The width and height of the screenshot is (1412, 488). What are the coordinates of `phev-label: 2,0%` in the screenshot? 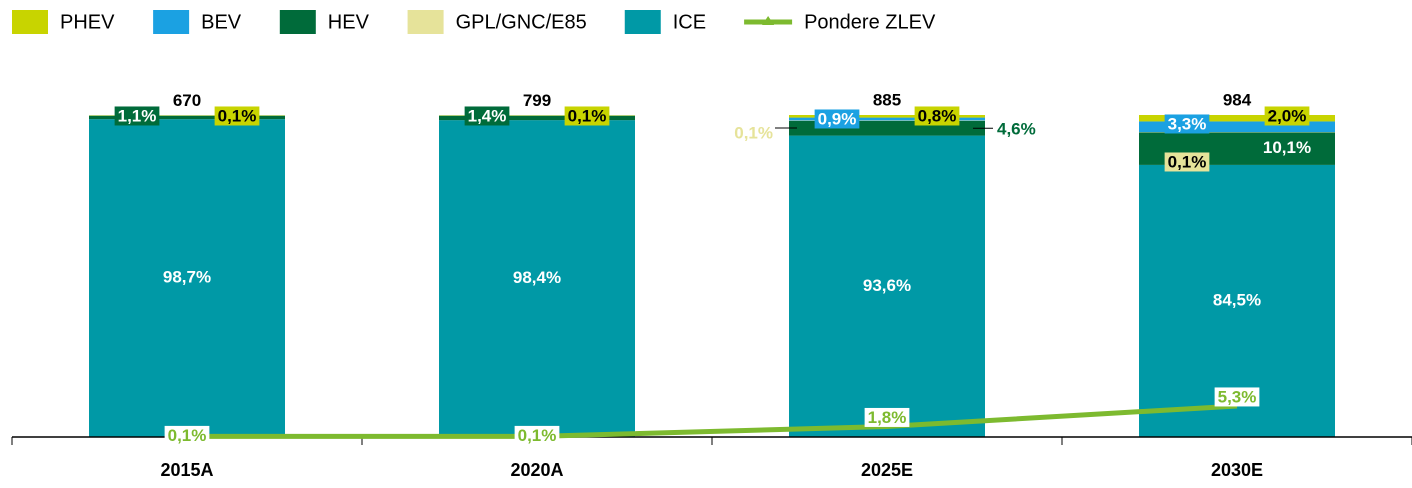 It's located at (1287, 115).